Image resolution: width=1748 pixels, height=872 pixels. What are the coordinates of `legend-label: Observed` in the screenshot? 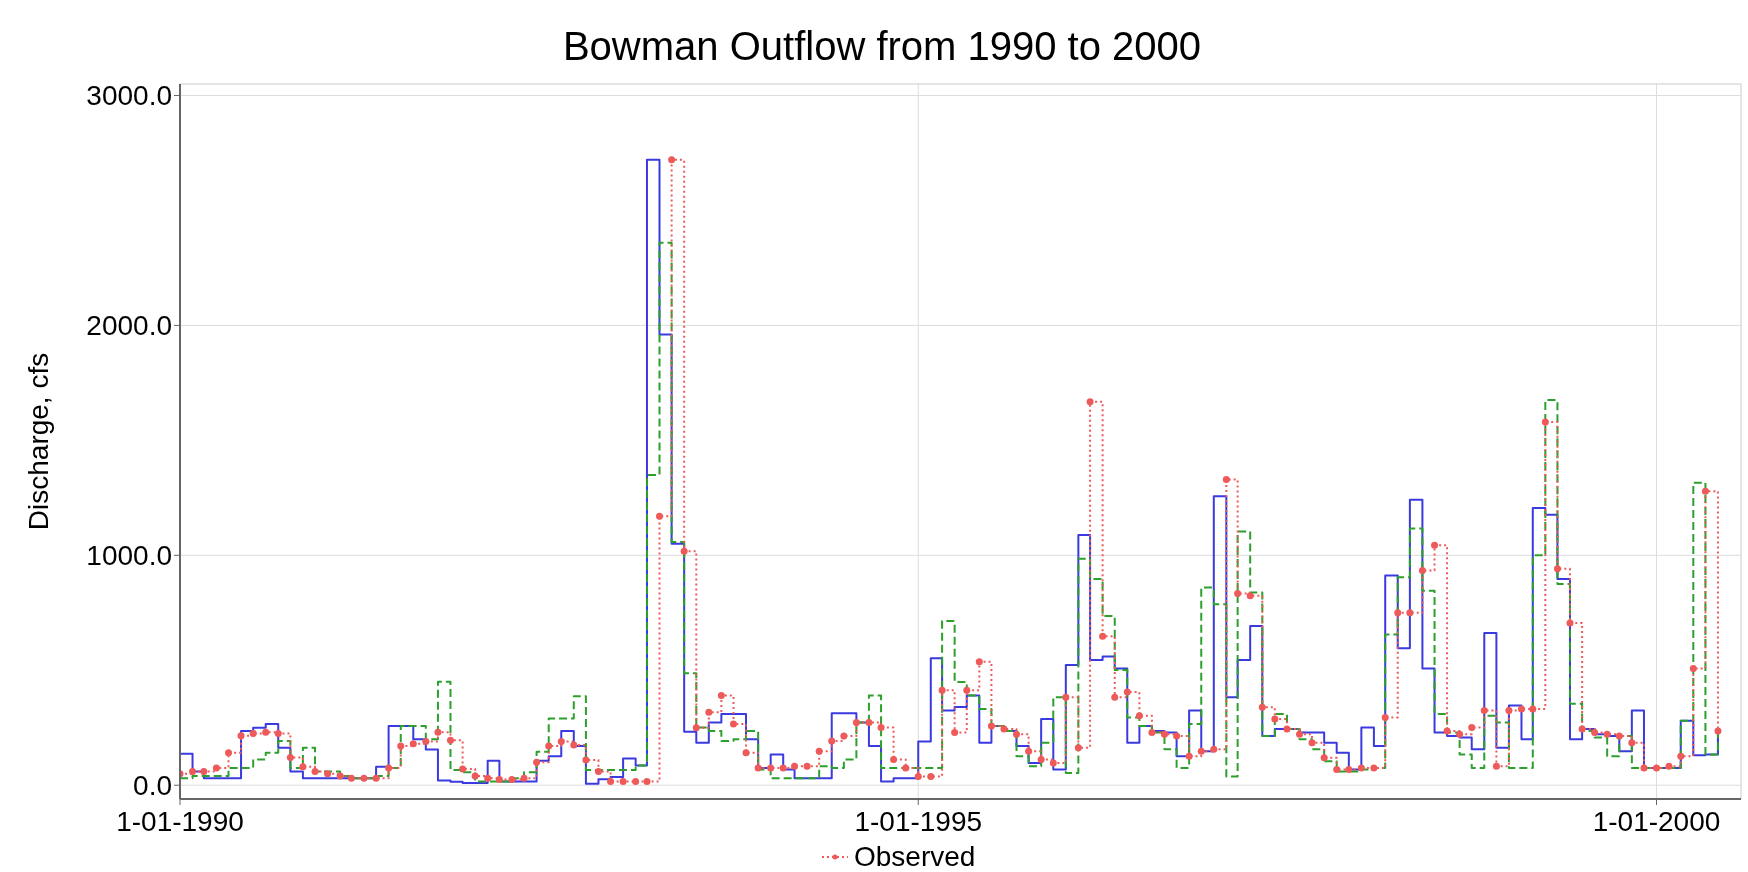 It's located at (915, 856).